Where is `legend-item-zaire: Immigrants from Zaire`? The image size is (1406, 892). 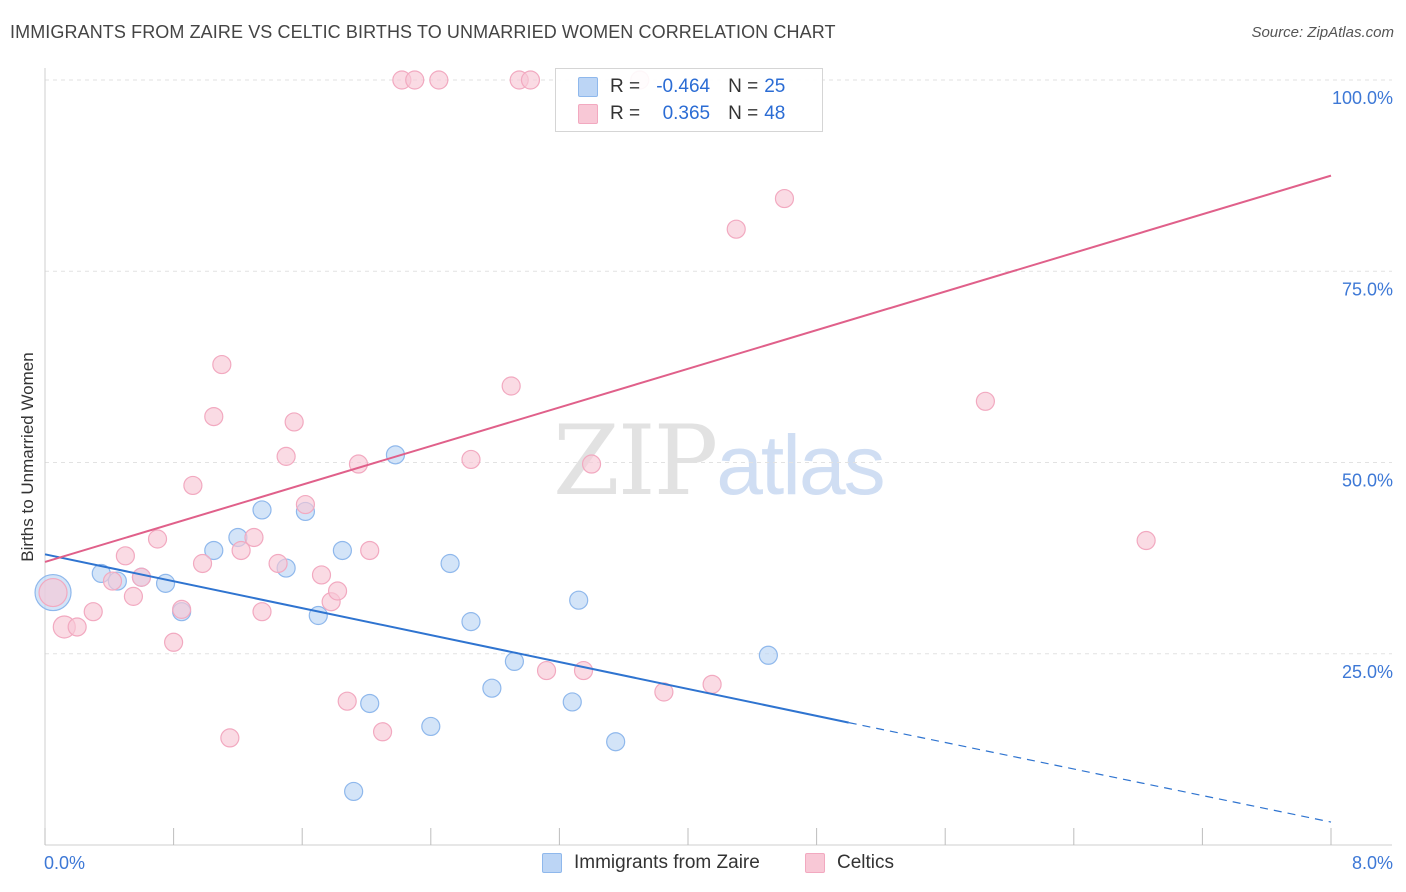 legend-item-zaire: Immigrants from Zaire is located at coordinates (651, 863).